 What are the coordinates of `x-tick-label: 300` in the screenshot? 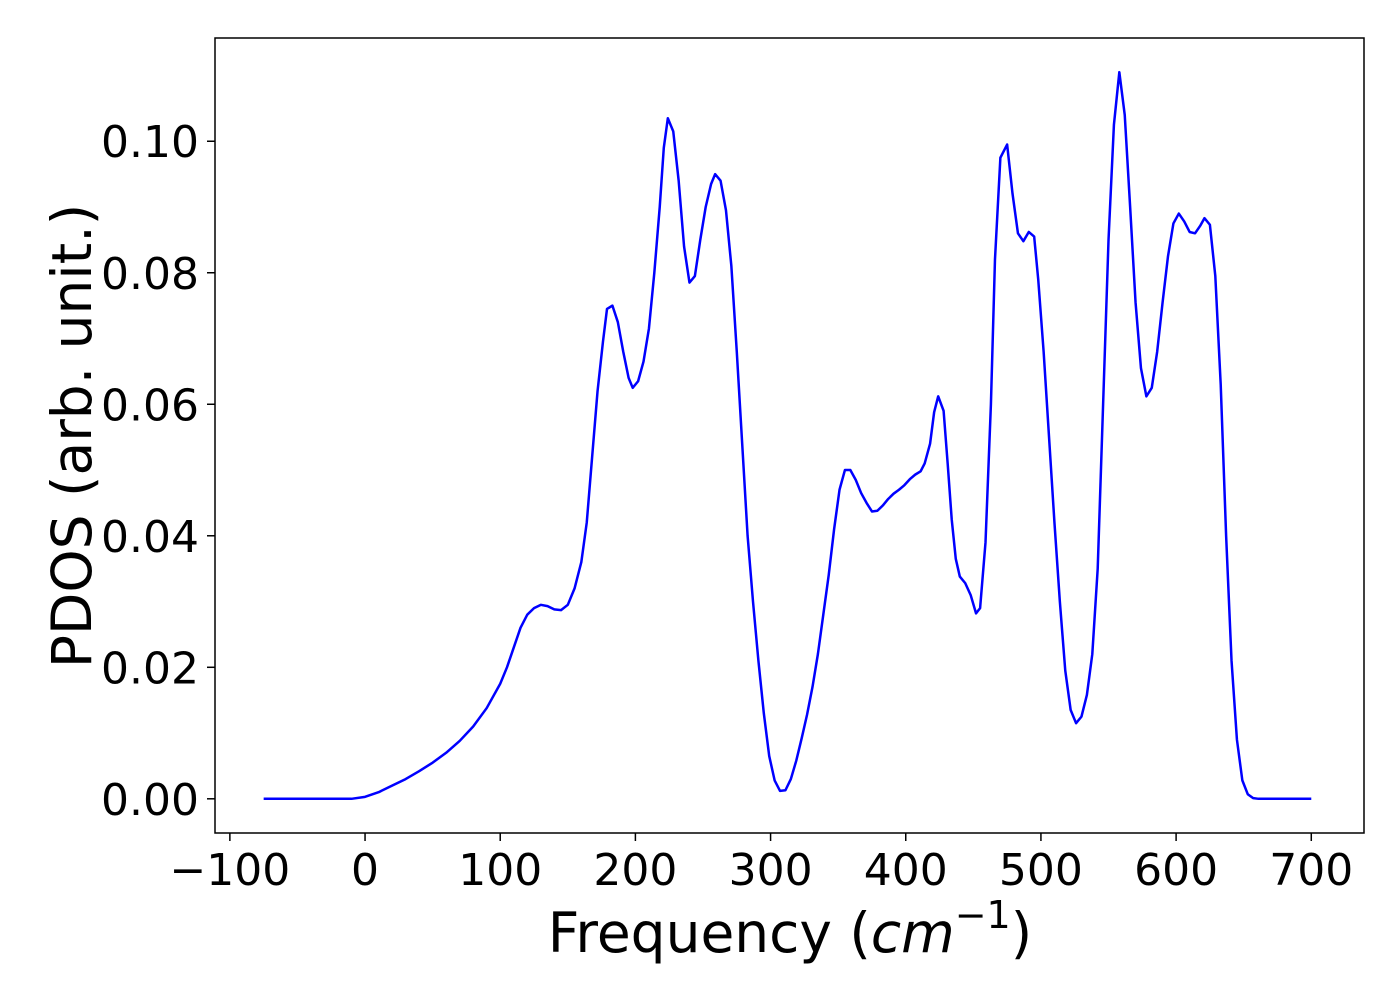 It's located at (771, 870).